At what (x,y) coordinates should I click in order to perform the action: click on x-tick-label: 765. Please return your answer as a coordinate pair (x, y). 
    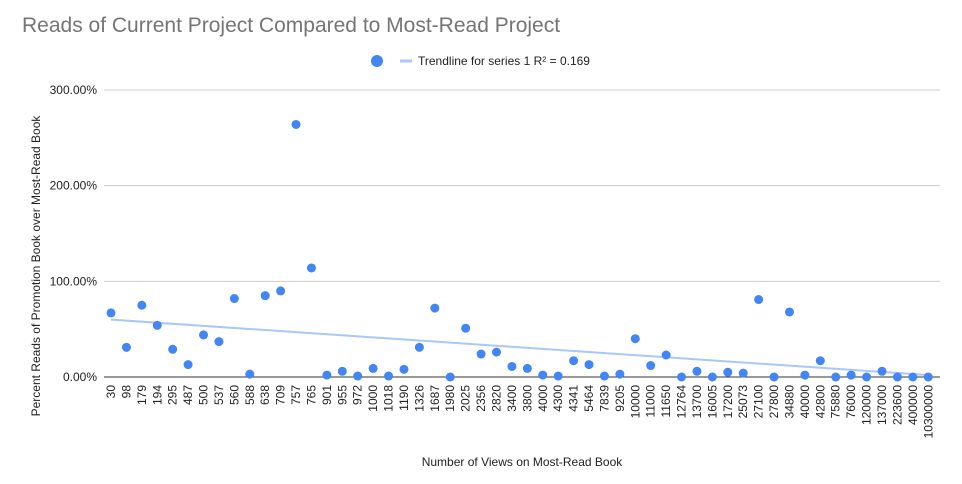
    Looking at the image, I should click on (311, 395).